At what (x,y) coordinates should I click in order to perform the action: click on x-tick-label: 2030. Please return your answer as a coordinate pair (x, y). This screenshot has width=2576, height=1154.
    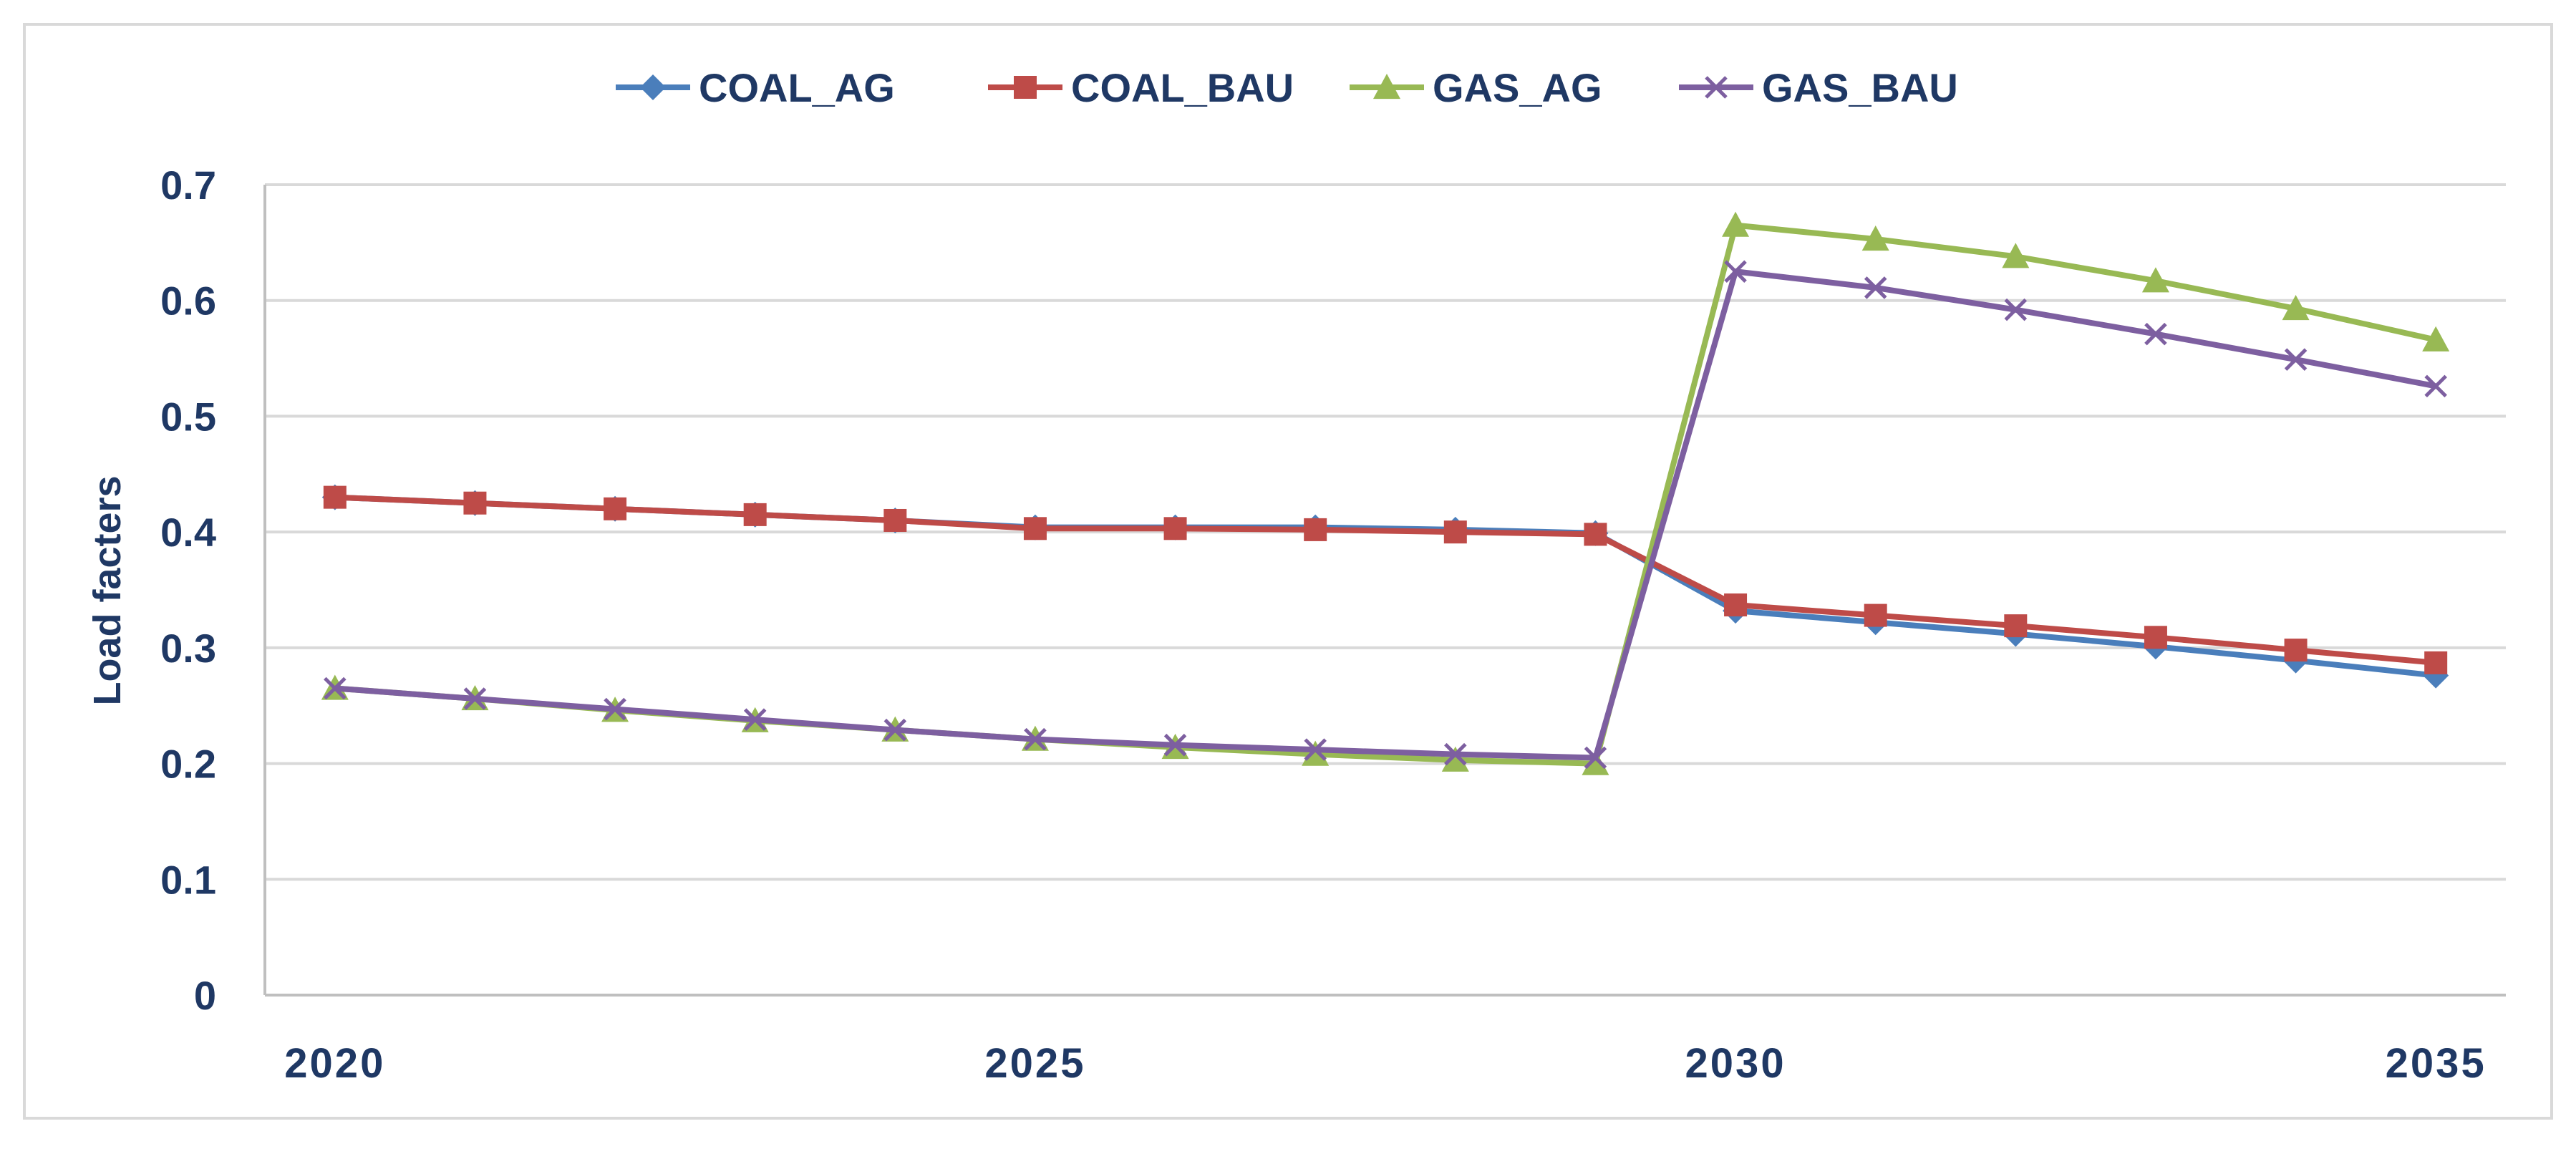
    Looking at the image, I should click on (1736, 1063).